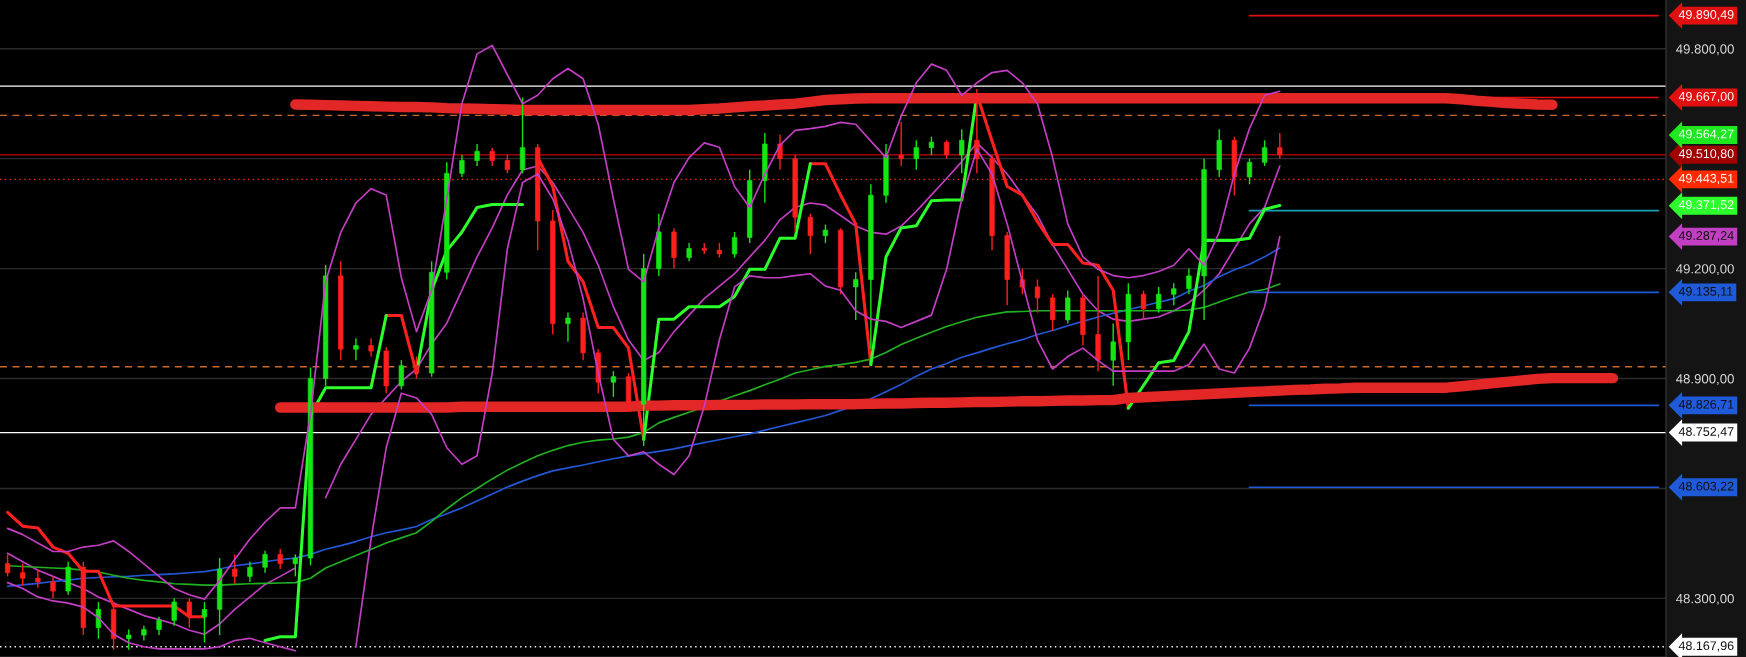 Image resolution: width=1746 pixels, height=657 pixels. What do you see at coordinates (1706, 205) in the screenshot?
I see `text: 49.371,52` at bounding box center [1706, 205].